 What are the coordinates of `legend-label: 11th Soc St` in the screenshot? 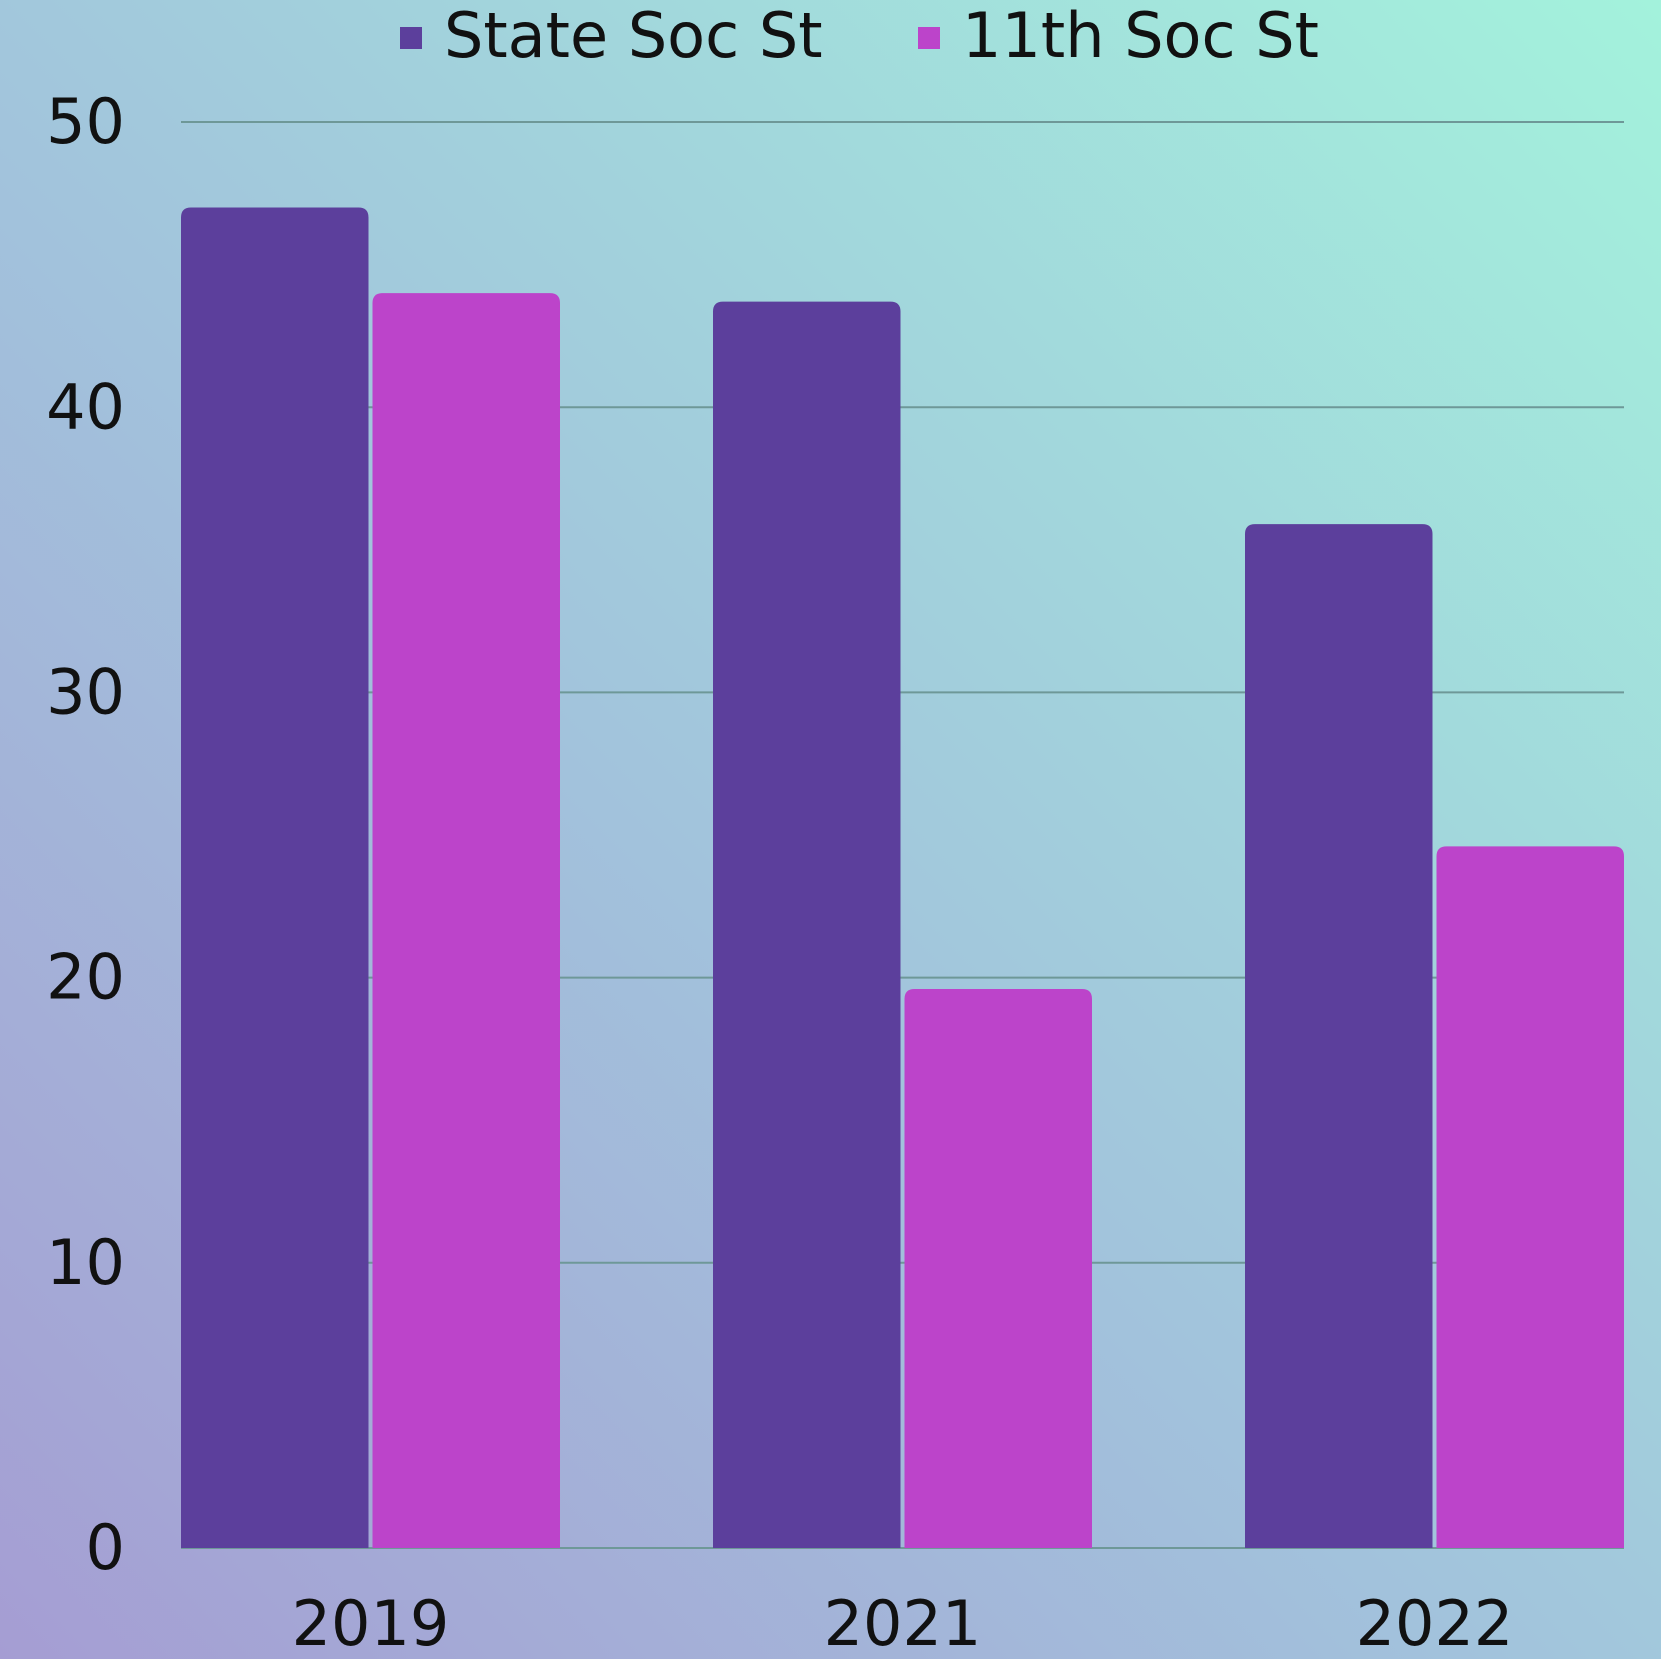 It's located at (1140, 36).